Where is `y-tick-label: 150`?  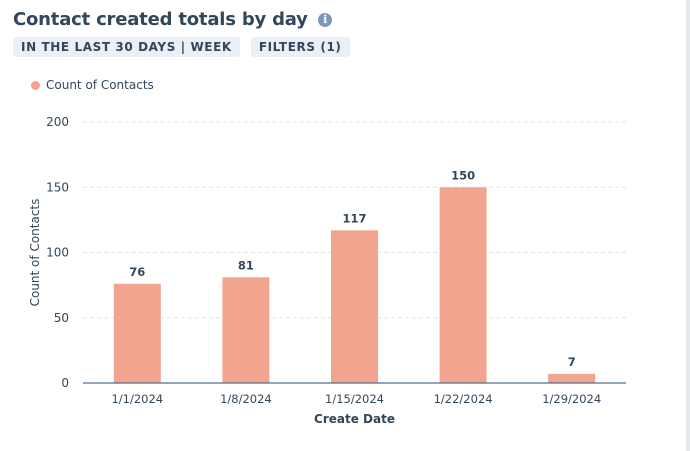
y-tick-label: 150 is located at coordinates (57, 187).